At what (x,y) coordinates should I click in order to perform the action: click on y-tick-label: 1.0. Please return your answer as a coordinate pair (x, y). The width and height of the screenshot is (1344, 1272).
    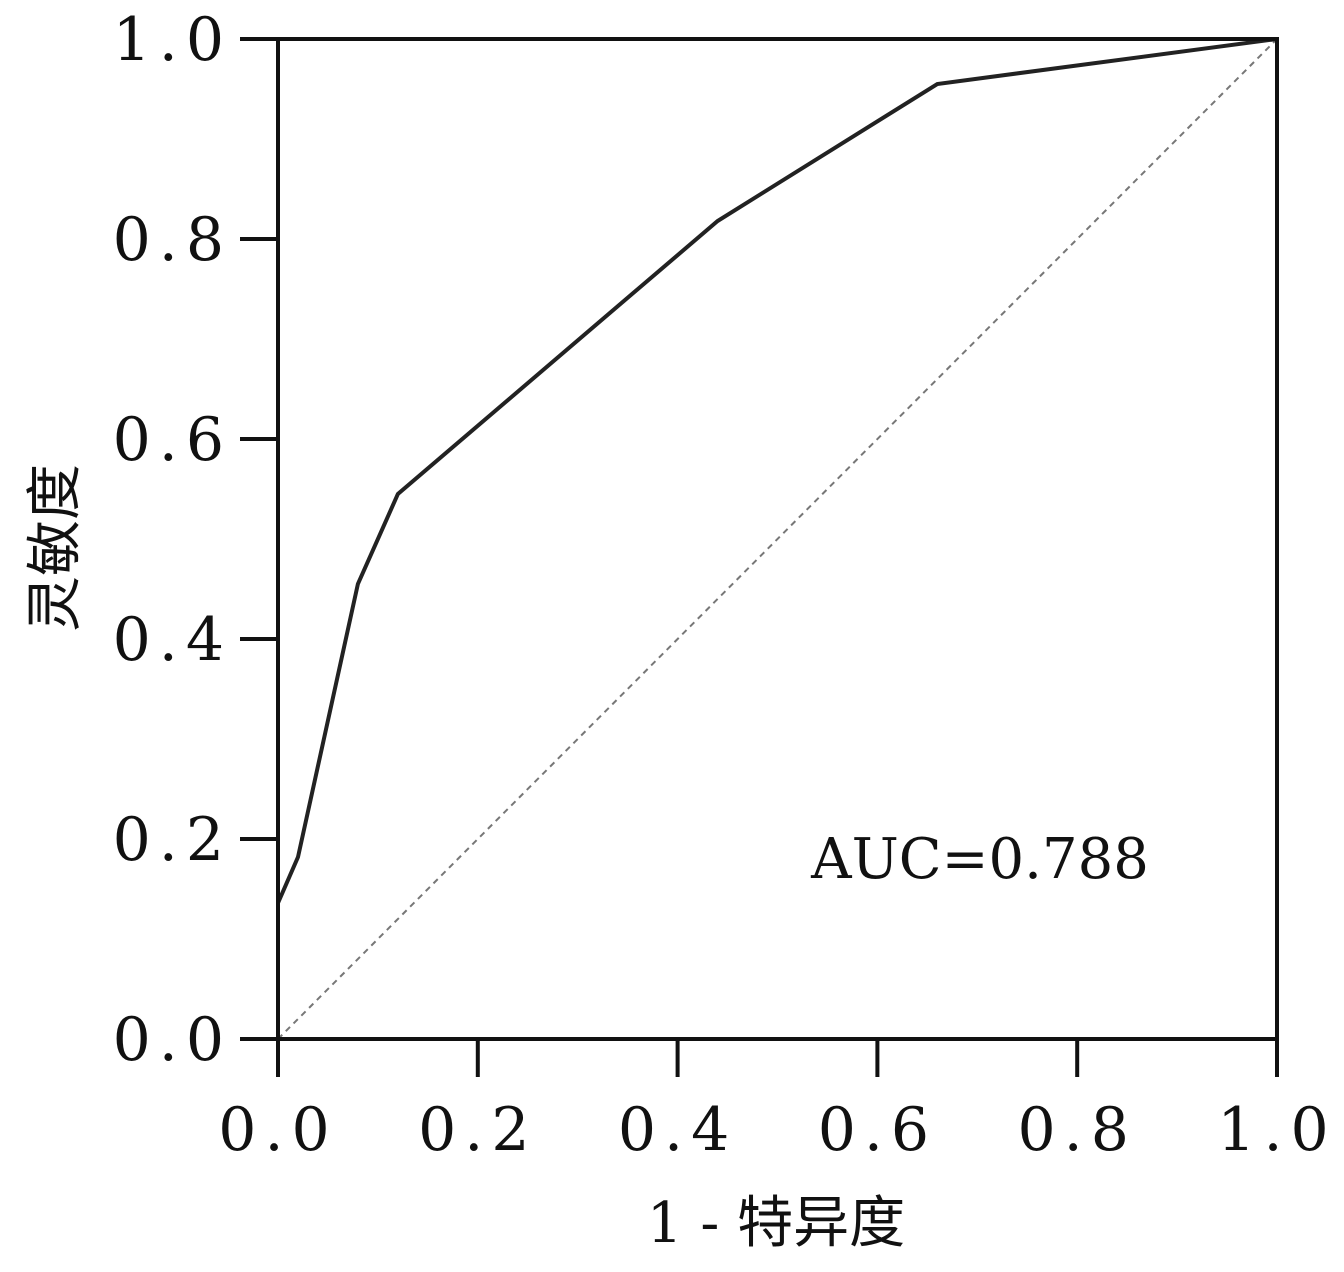
    Looking at the image, I should click on (172, 40).